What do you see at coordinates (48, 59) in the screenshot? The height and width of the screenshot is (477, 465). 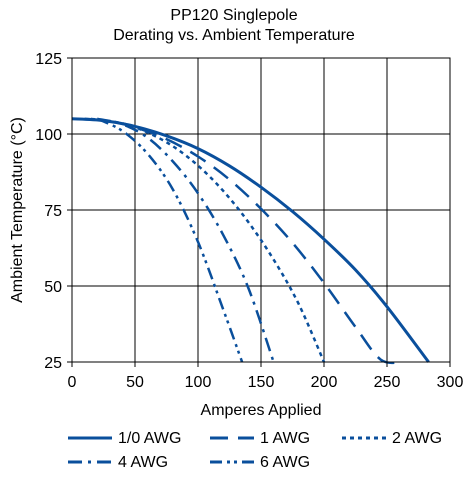 I see `y-tick-label: 125` at bounding box center [48, 59].